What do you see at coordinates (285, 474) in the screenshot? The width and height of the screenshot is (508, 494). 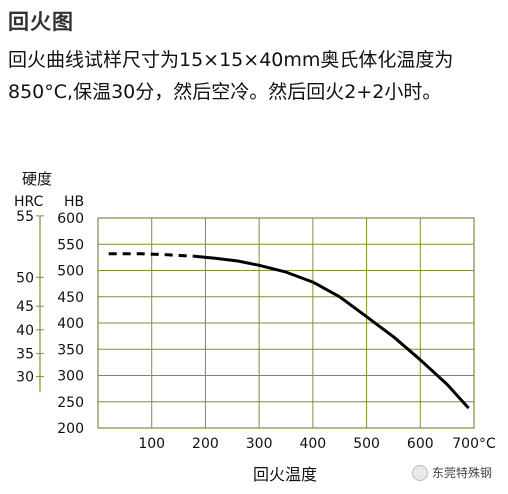 I see `x-axis-title: 回火温度` at bounding box center [285, 474].